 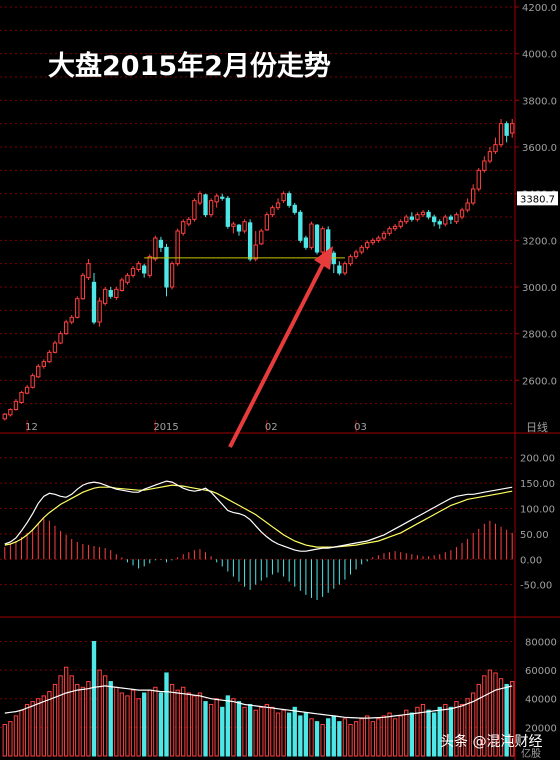 What do you see at coordinates (537, 459) in the screenshot?
I see `macd-tick-label: 200.00` at bounding box center [537, 459].